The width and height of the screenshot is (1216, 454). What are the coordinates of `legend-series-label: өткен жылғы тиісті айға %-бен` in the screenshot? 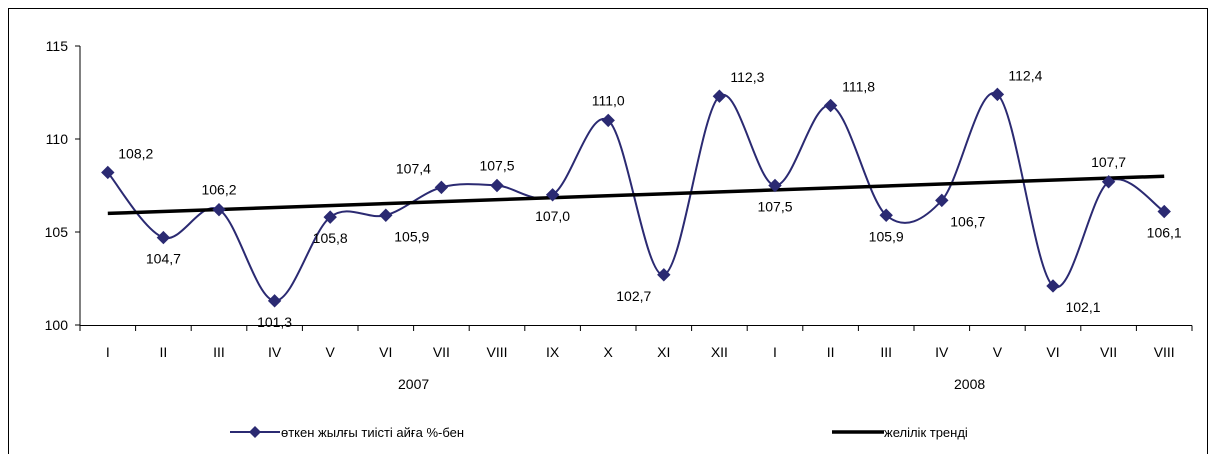 It's located at (372, 432).